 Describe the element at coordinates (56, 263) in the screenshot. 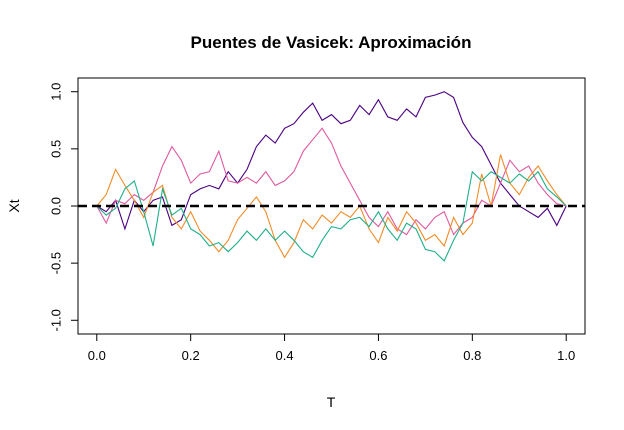

I see `y-tick-label: -0.5` at that location.